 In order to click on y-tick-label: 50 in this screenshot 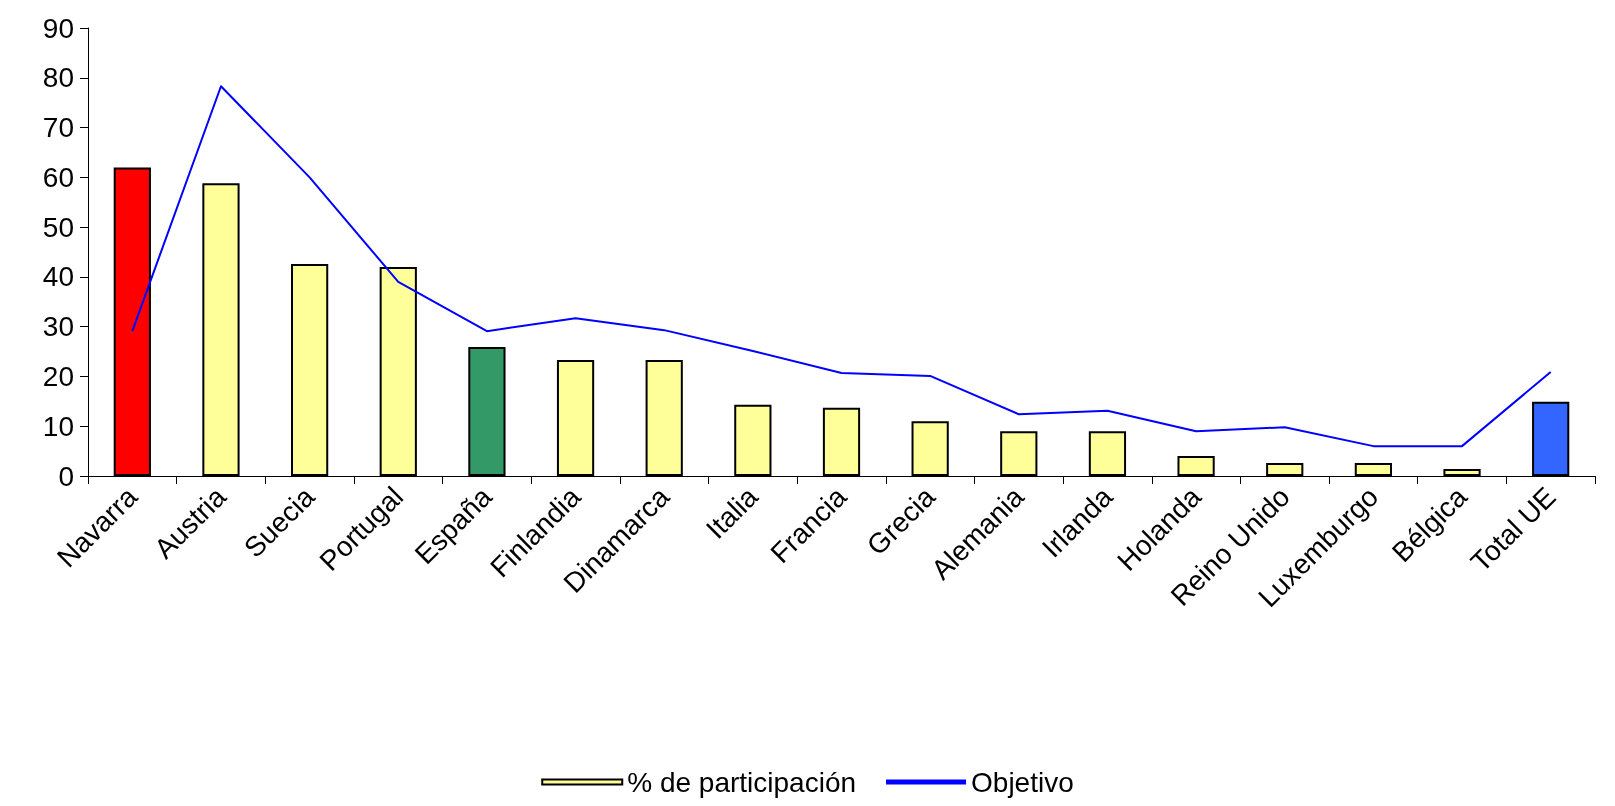, I will do `click(58, 227)`.